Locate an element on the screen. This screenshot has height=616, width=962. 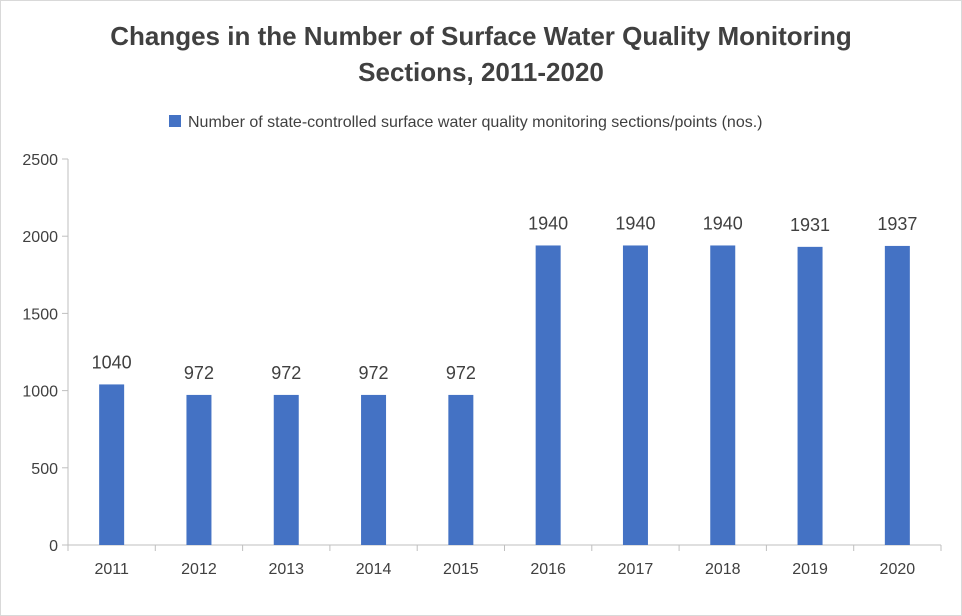
y-tick-label-0: 0 is located at coordinates (53, 546).